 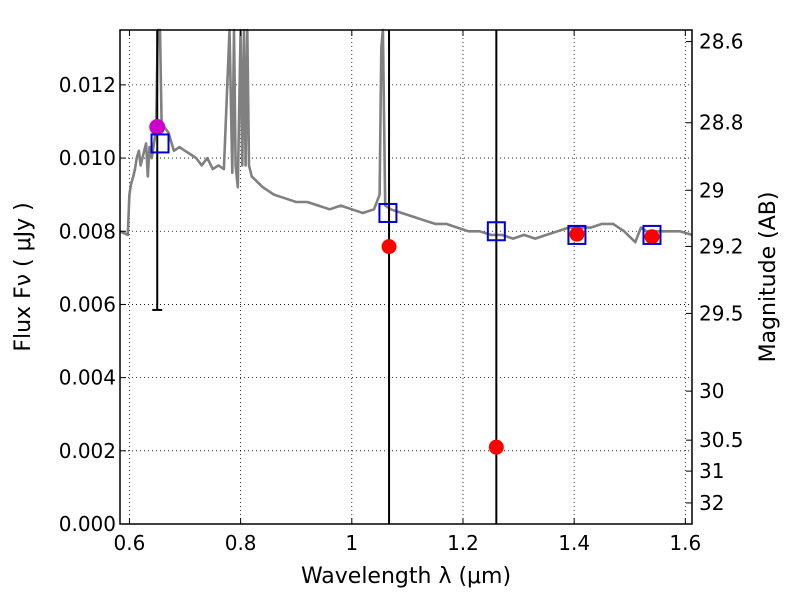 What do you see at coordinates (768, 277) in the screenshot?
I see `y2-axis-title: Magnitude (AB)` at bounding box center [768, 277].